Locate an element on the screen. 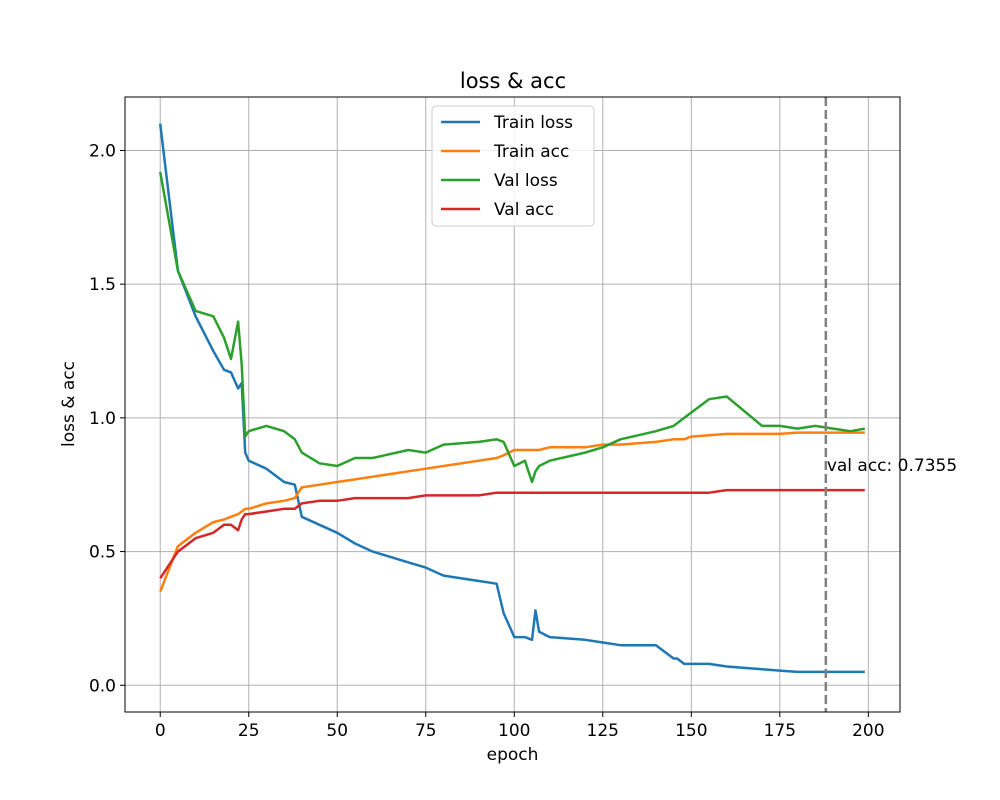 The height and width of the screenshot is (800, 1000). x-axis-label: epoch is located at coordinates (513, 755).